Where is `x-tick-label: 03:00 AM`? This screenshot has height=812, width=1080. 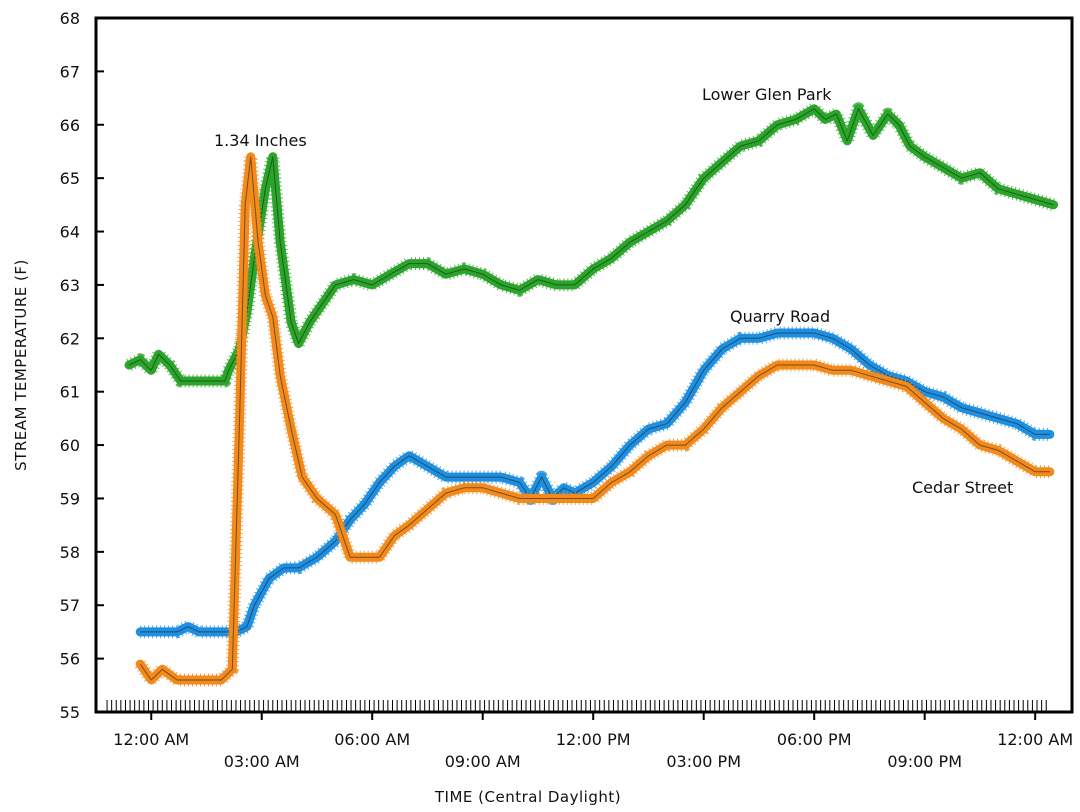 x-tick-label: 03:00 AM is located at coordinates (262, 761).